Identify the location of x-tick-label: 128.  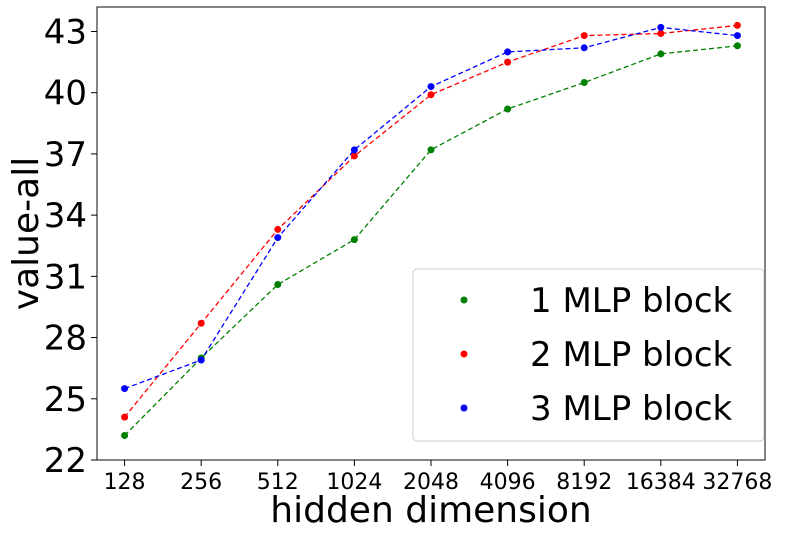
(125, 482).